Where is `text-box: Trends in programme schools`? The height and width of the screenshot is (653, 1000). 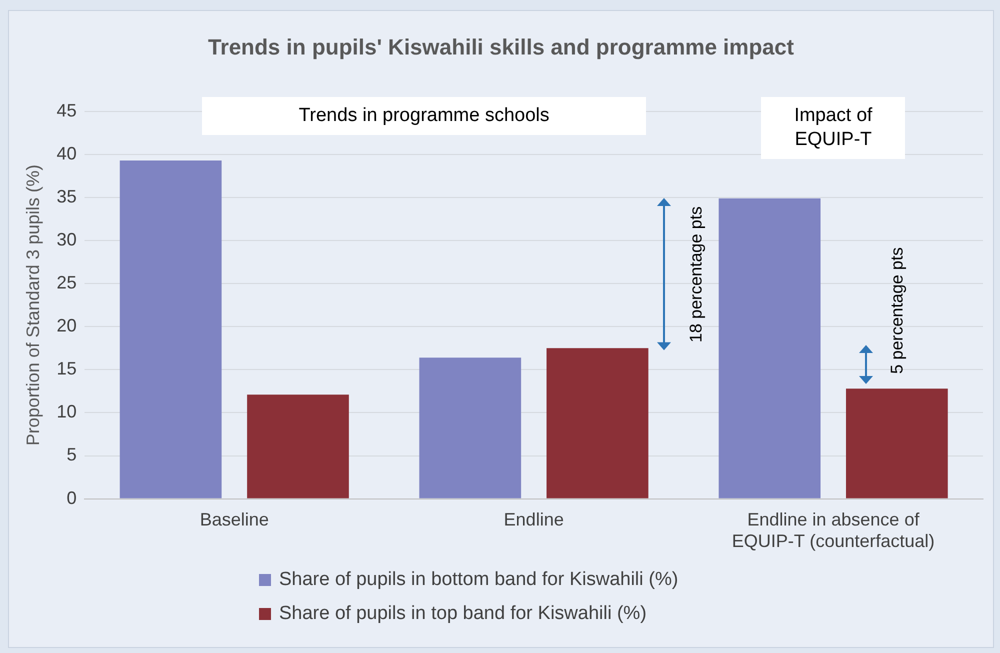
text-box: Trends in programme schools is located at coordinates (424, 116).